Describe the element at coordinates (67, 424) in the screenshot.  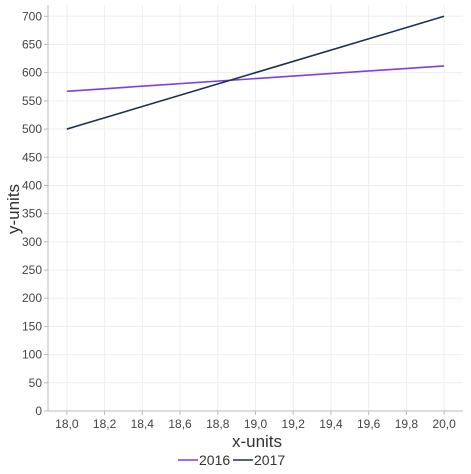
I see `x-tick-label: 18,0` at that location.